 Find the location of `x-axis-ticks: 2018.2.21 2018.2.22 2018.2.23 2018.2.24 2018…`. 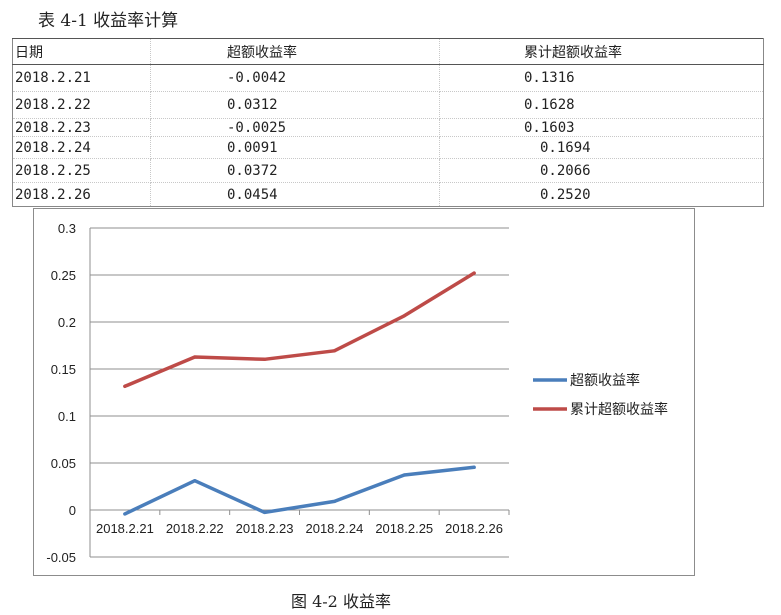

x-axis-ticks: 2018.2.21 2018.2.22 2018.2.23 2018.2.24 2018… is located at coordinates (299, 523).